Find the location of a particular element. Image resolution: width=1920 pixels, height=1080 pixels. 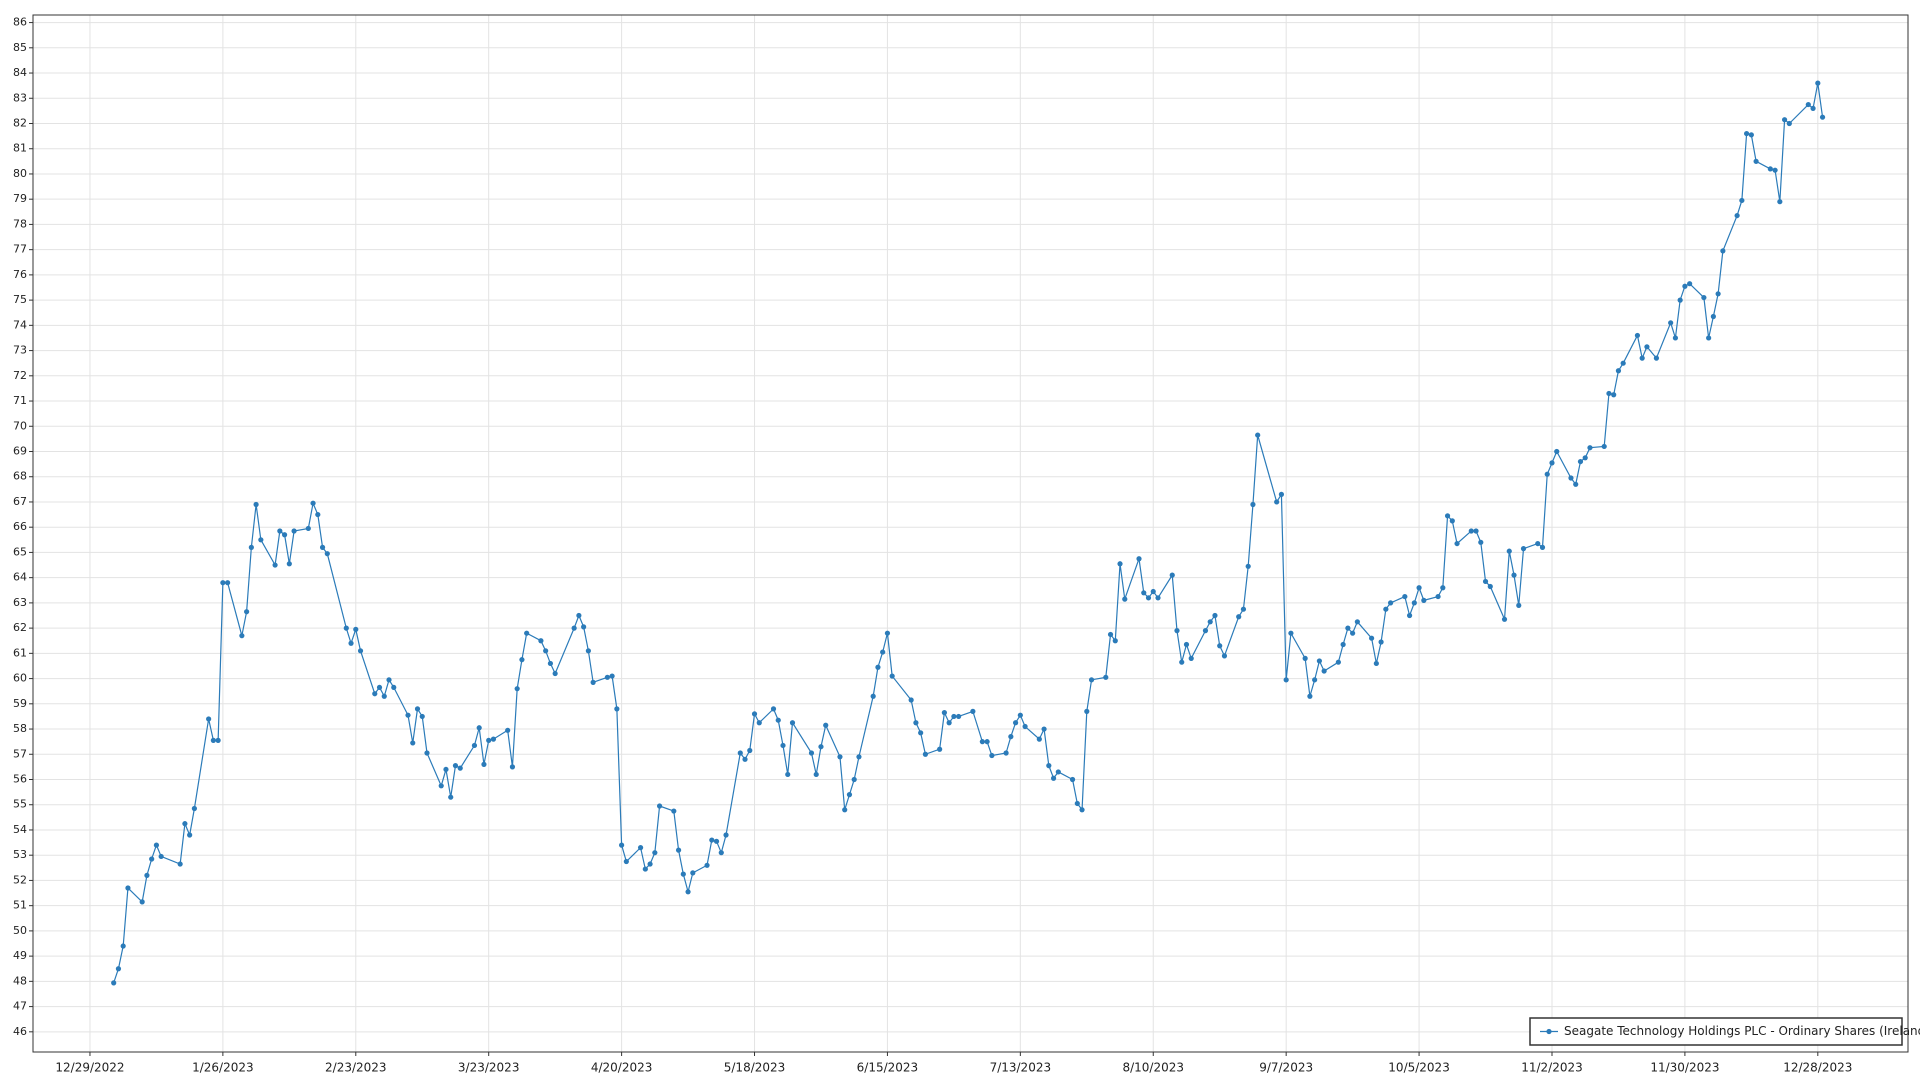

y-tick-label: 73 is located at coordinates (20, 350).